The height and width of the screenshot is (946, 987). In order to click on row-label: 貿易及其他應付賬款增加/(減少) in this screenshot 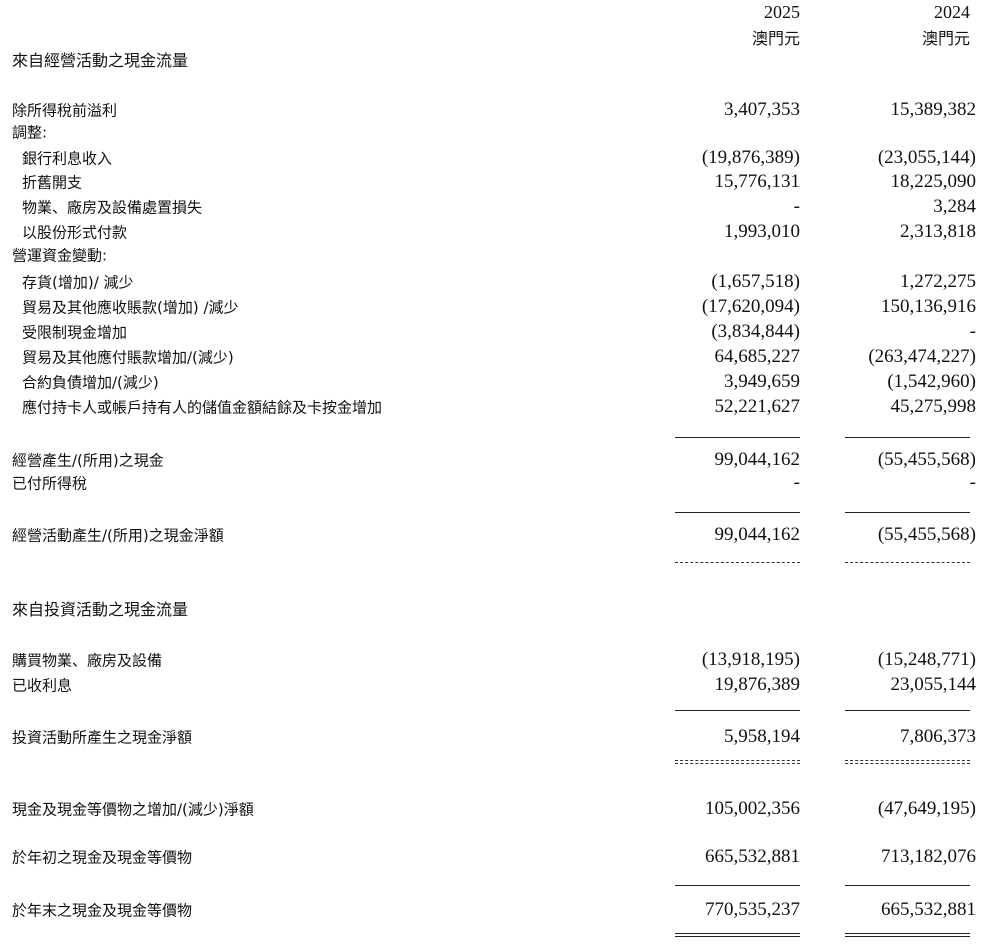, I will do `click(128, 357)`.